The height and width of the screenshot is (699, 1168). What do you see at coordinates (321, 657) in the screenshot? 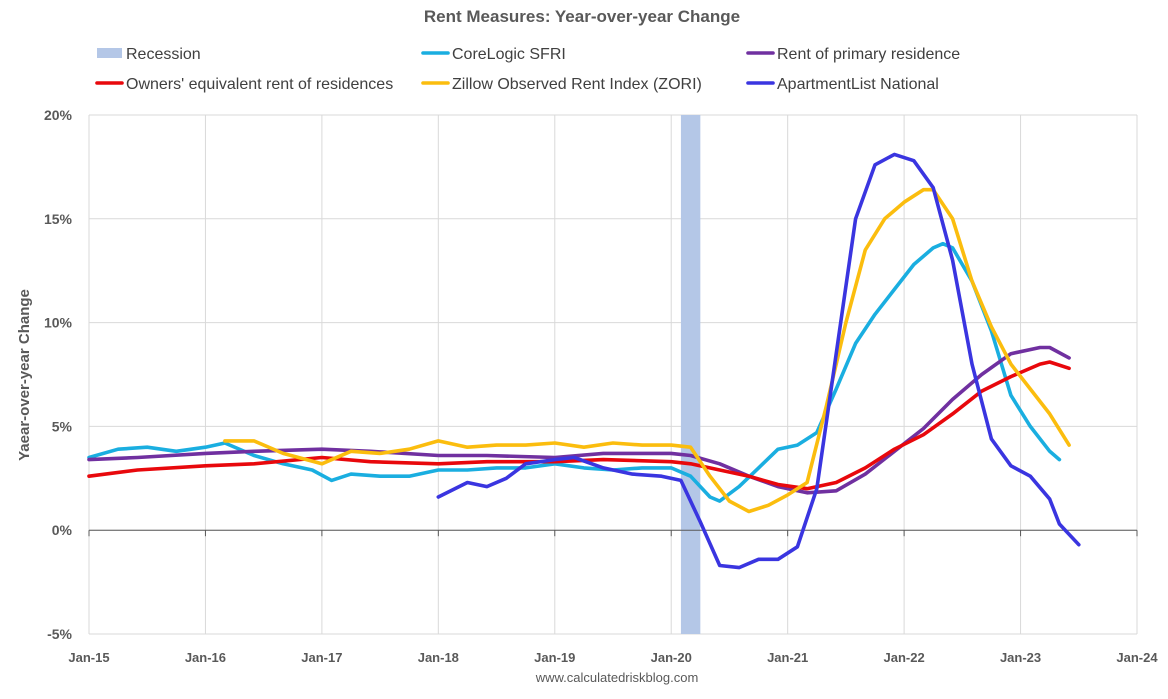
I see `x-tick-label: Jan-17` at bounding box center [321, 657].